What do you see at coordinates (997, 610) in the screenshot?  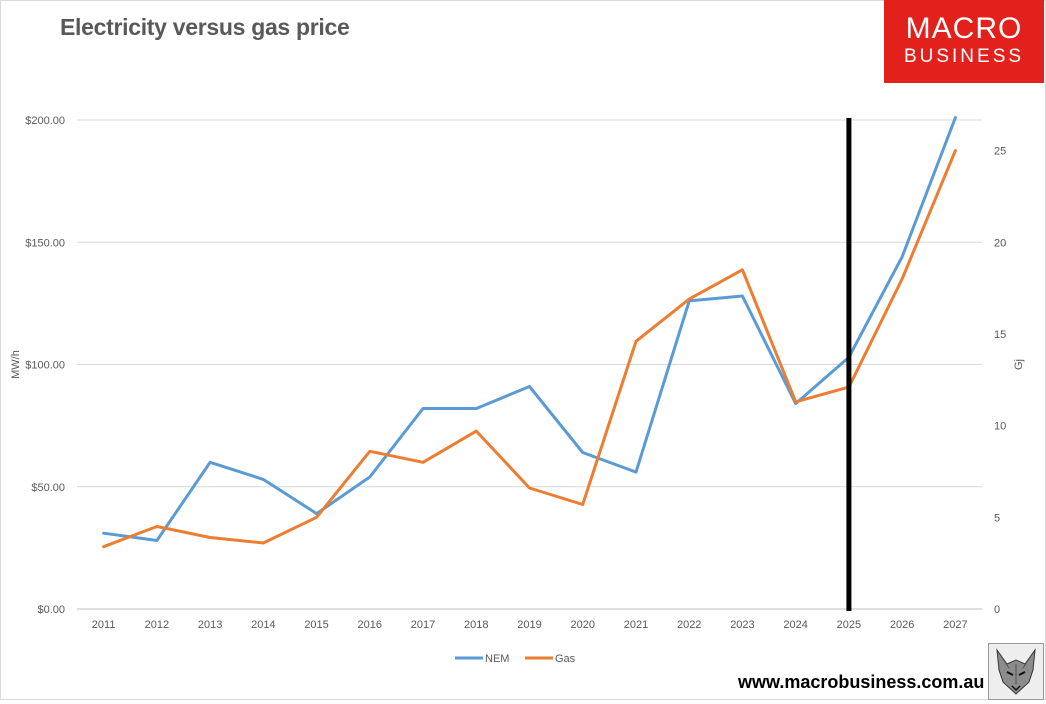 I see `y-right-tick-label: 0` at bounding box center [997, 610].